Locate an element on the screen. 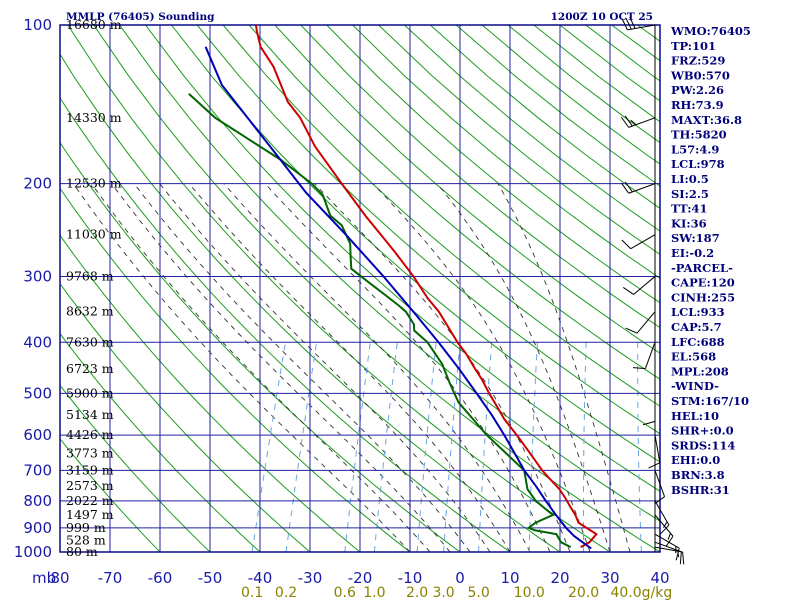  height-label: 11030 m is located at coordinates (94, 234).